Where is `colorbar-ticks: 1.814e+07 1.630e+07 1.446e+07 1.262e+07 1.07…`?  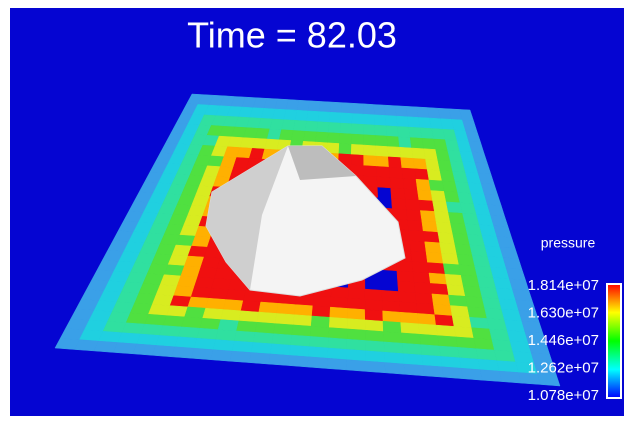 colorbar-ticks: 1.814e+07 1.630e+07 1.446e+07 1.262e+07 1.07… is located at coordinates (563, 340).